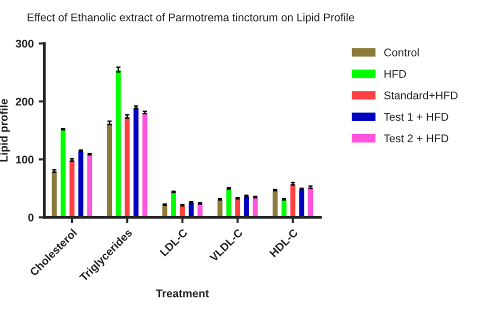 The image size is (493, 322). Describe the element at coordinates (25, 102) in the screenshot. I see `y-tick-label: 200` at that location.